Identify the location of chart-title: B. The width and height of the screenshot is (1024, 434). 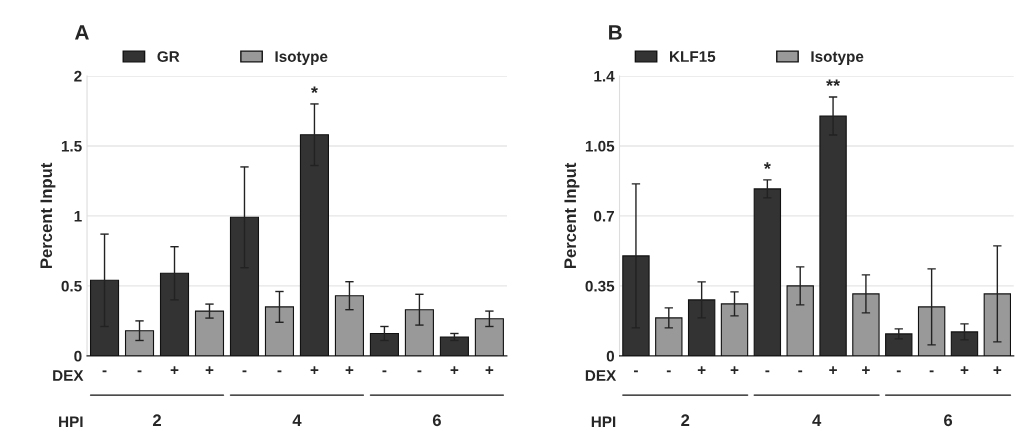
(615, 32).